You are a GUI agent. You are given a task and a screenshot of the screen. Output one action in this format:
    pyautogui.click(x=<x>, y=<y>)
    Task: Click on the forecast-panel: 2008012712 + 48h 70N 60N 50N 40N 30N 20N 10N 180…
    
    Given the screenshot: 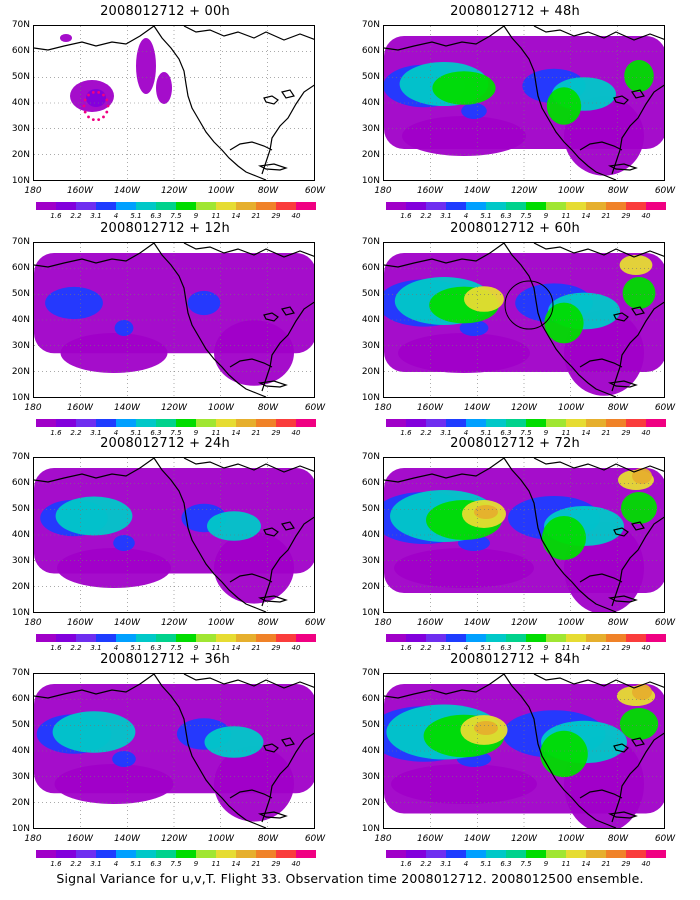 What is the action you would take?
    pyautogui.click(x=515, y=113)
    